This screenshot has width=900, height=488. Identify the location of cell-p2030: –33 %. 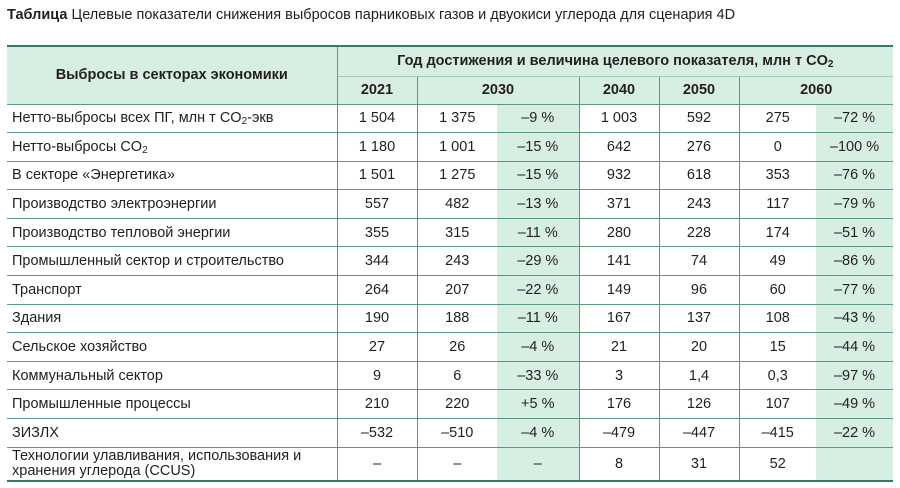
(538, 376).